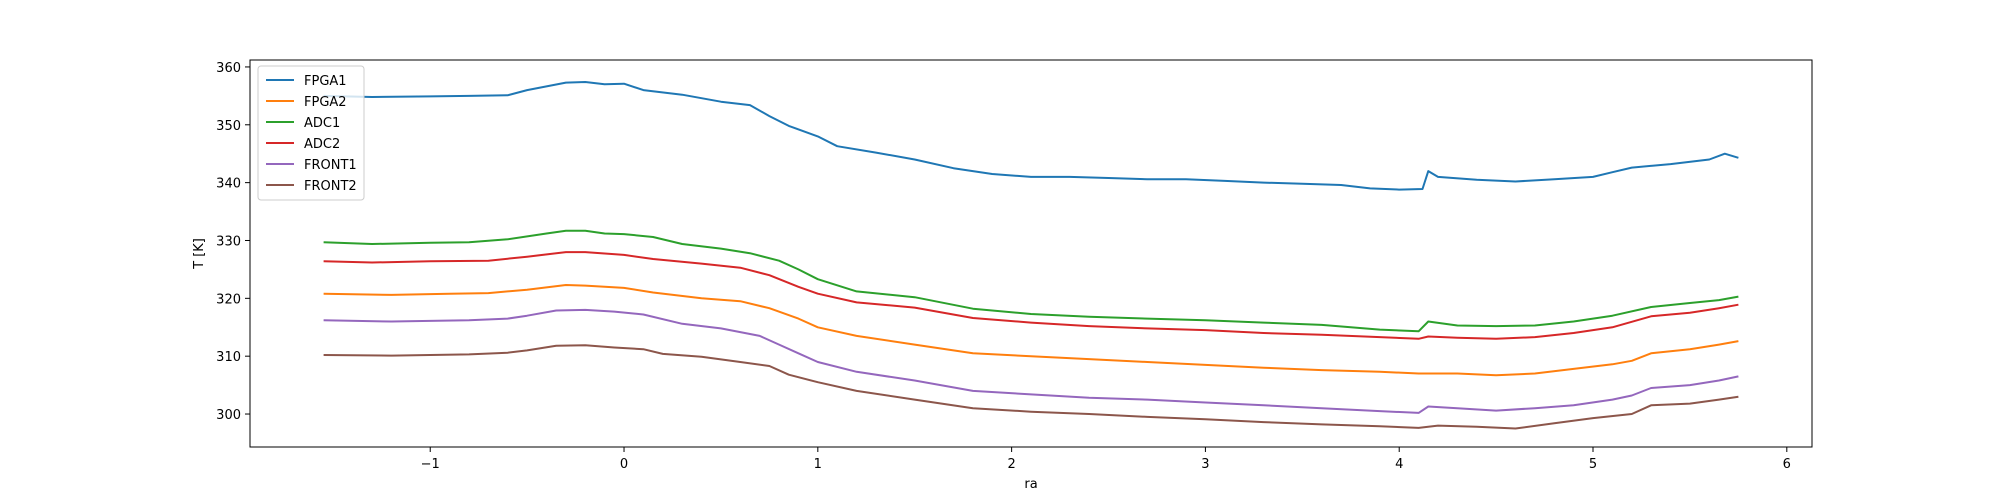 This screenshot has height=500, width=2000. Describe the element at coordinates (199, 254) in the screenshot. I see `y-axis-label: T [K]` at that location.